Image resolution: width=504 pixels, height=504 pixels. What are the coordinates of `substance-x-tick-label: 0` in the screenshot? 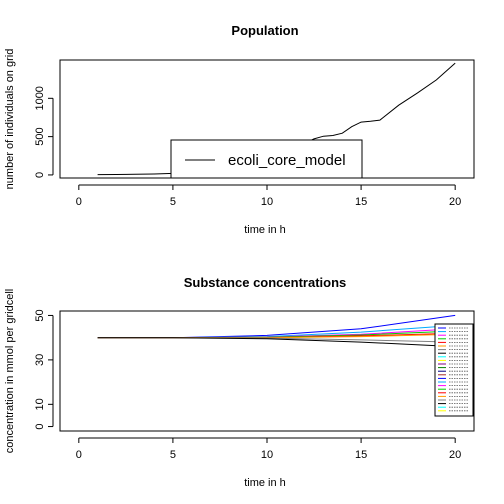 It's located at (79, 455).